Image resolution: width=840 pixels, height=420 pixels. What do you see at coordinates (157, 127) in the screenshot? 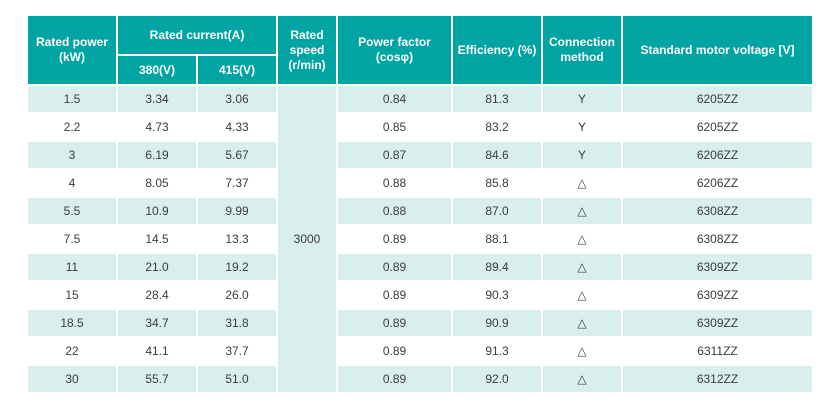
I see `cell-current-380: 4.73` at bounding box center [157, 127].